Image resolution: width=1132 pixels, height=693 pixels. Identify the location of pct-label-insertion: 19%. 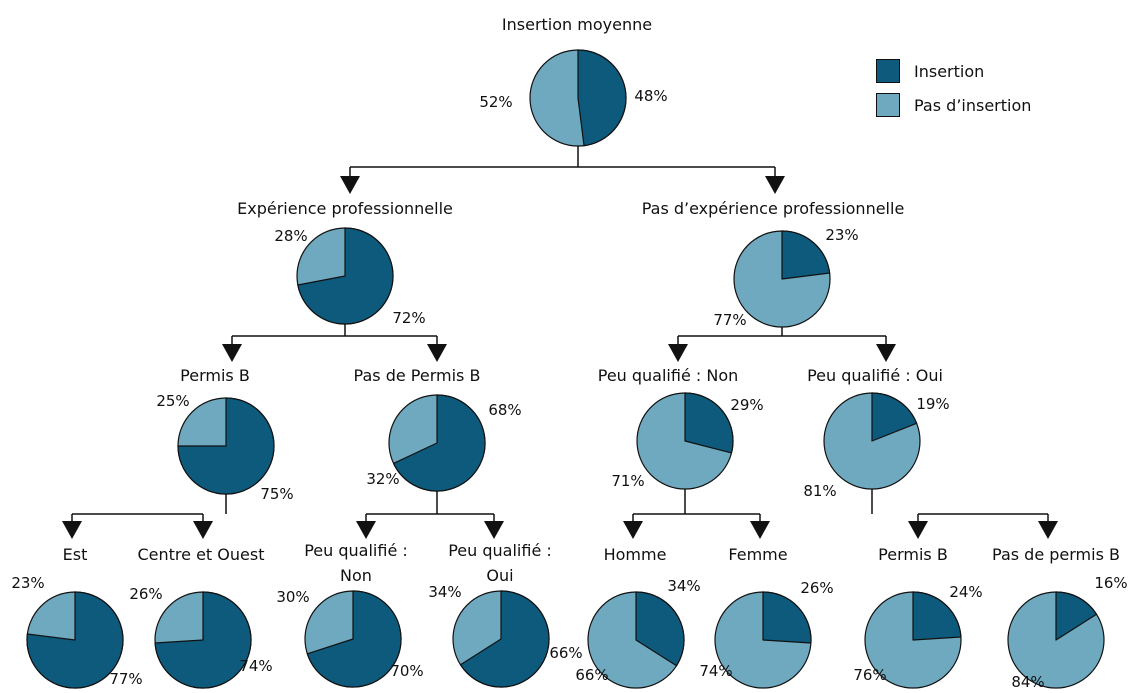
(932, 404).